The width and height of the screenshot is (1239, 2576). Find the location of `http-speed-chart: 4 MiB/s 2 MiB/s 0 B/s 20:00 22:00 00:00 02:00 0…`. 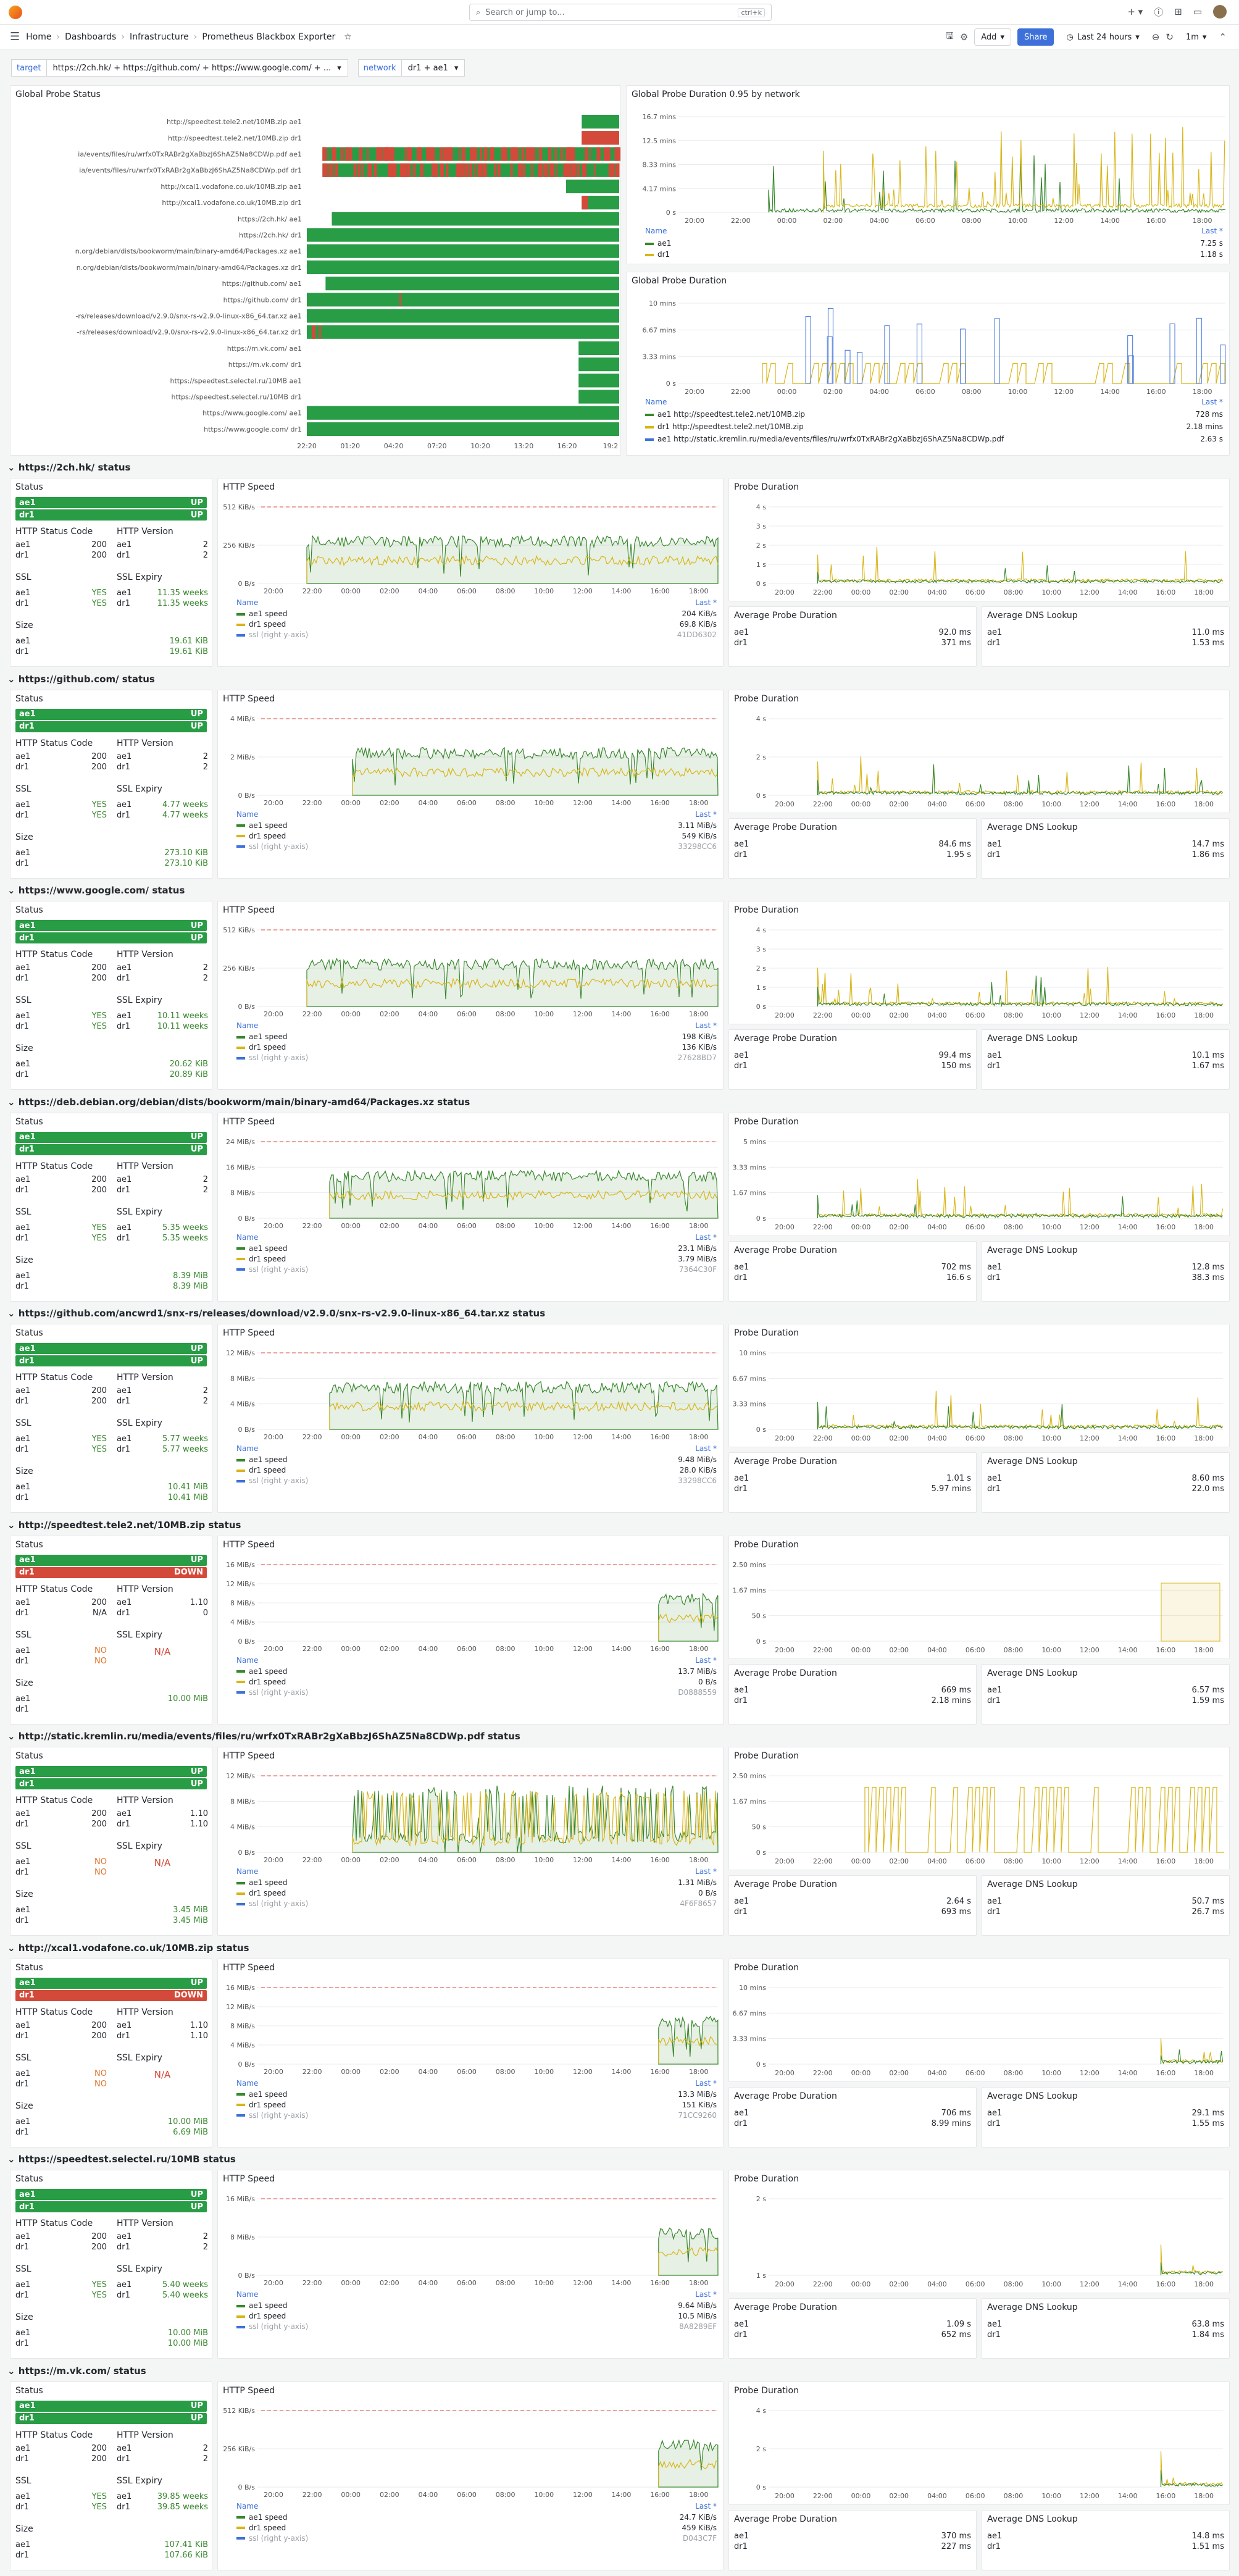

http-speed-chart: 4 MiB/s 2 MiB/s 0 B/s 20:00 22:00 00:00 02:00 0… is located at coordinates (471, 784).